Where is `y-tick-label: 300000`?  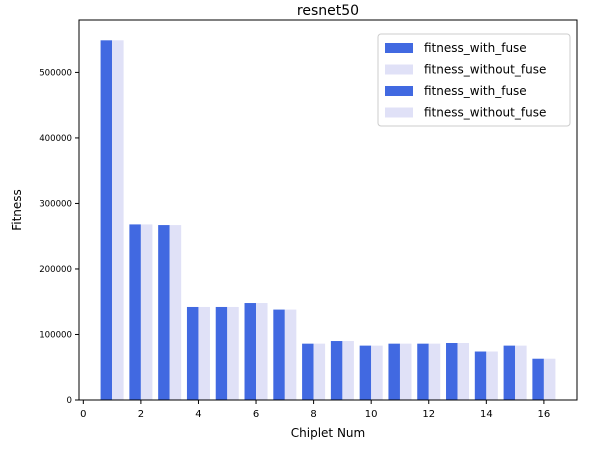
y-tick-label: 300000 is located at coordinates (55, 204).